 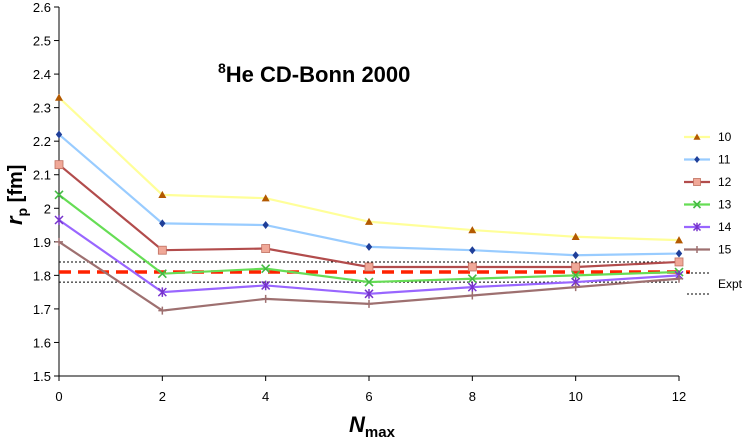 I want to click on x-tick-label: 4, so click(x=265, y=396).